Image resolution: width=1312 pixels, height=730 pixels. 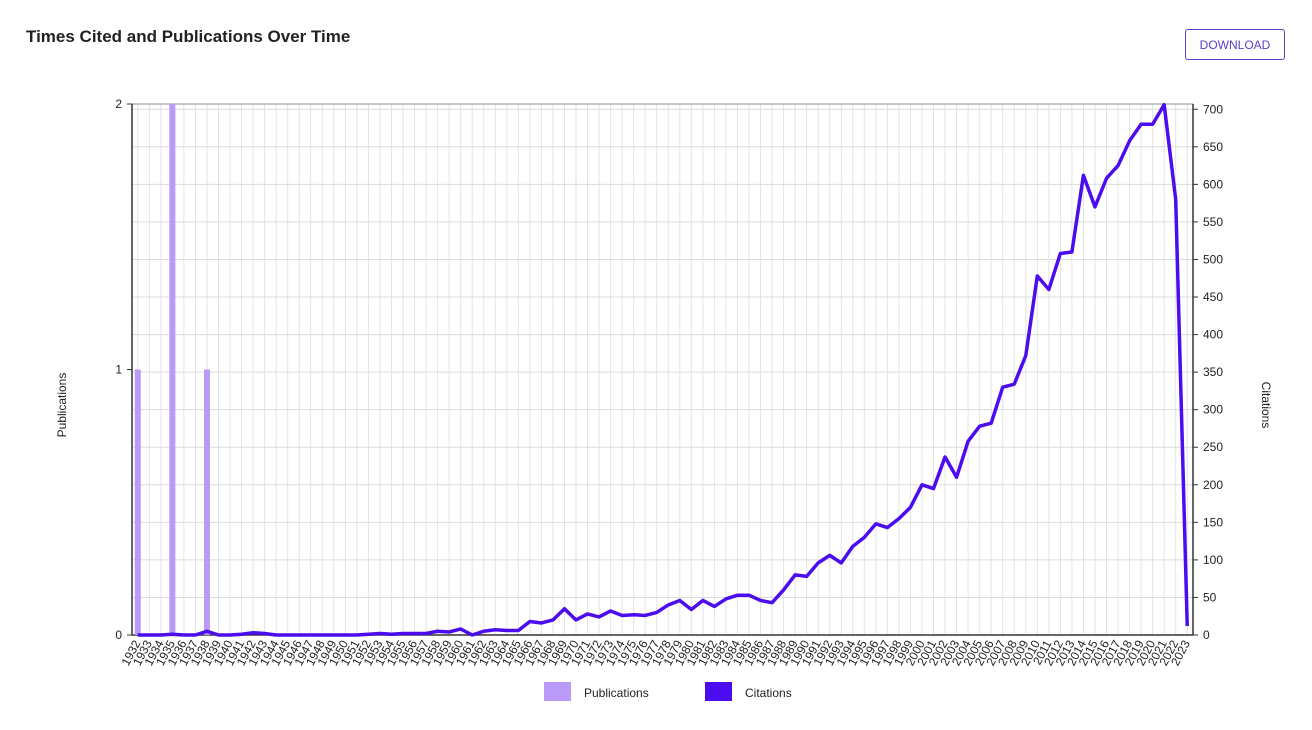 I want to click on y2-tick-label: 700, so click(x=1213, y=109).